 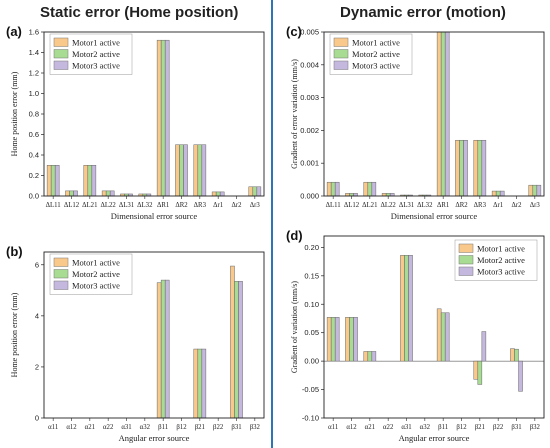 I want to click on x-tick-label: ΔL31, so click(x=126, y=205).